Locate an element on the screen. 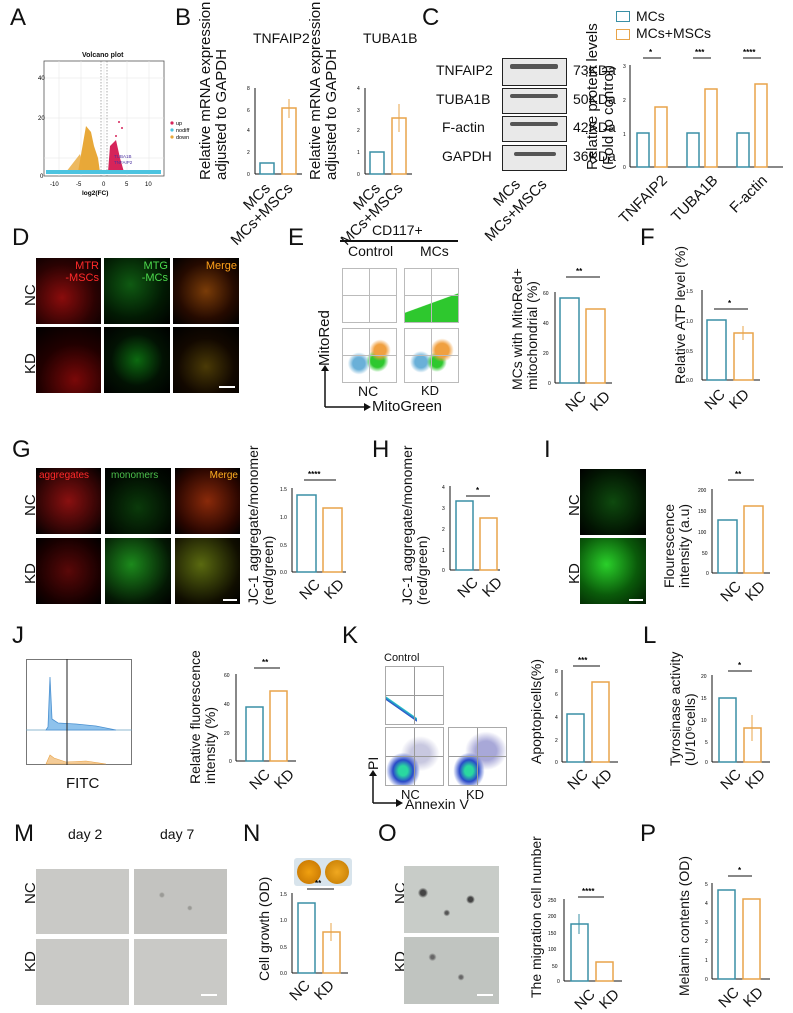 The image size is (793, 1013). panel-label-l: L is located at coordinates (650, 635).